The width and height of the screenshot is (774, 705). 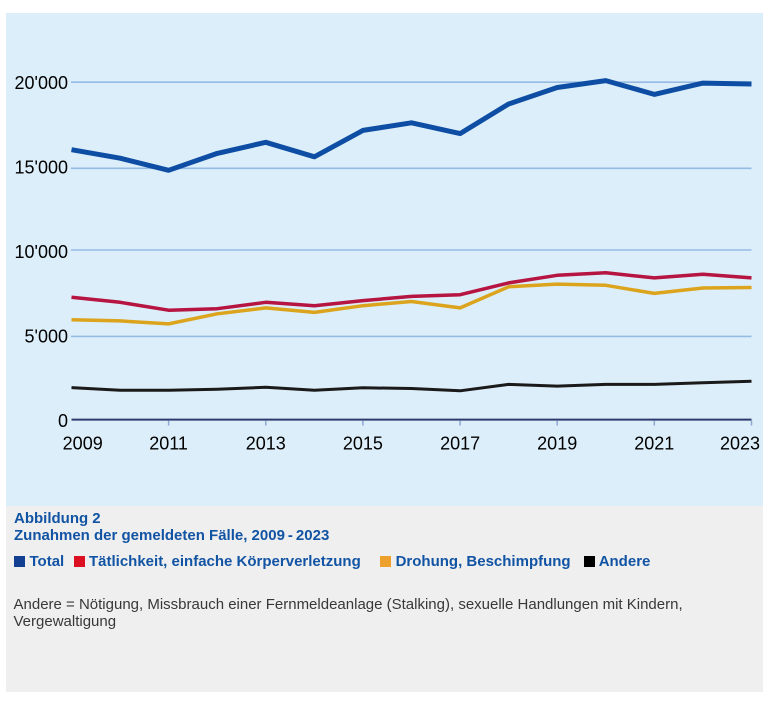 What do you see at coordinates (83, 444) in the screenshot?
I see `svg-text: 2009` at bounding box center [83, 444].